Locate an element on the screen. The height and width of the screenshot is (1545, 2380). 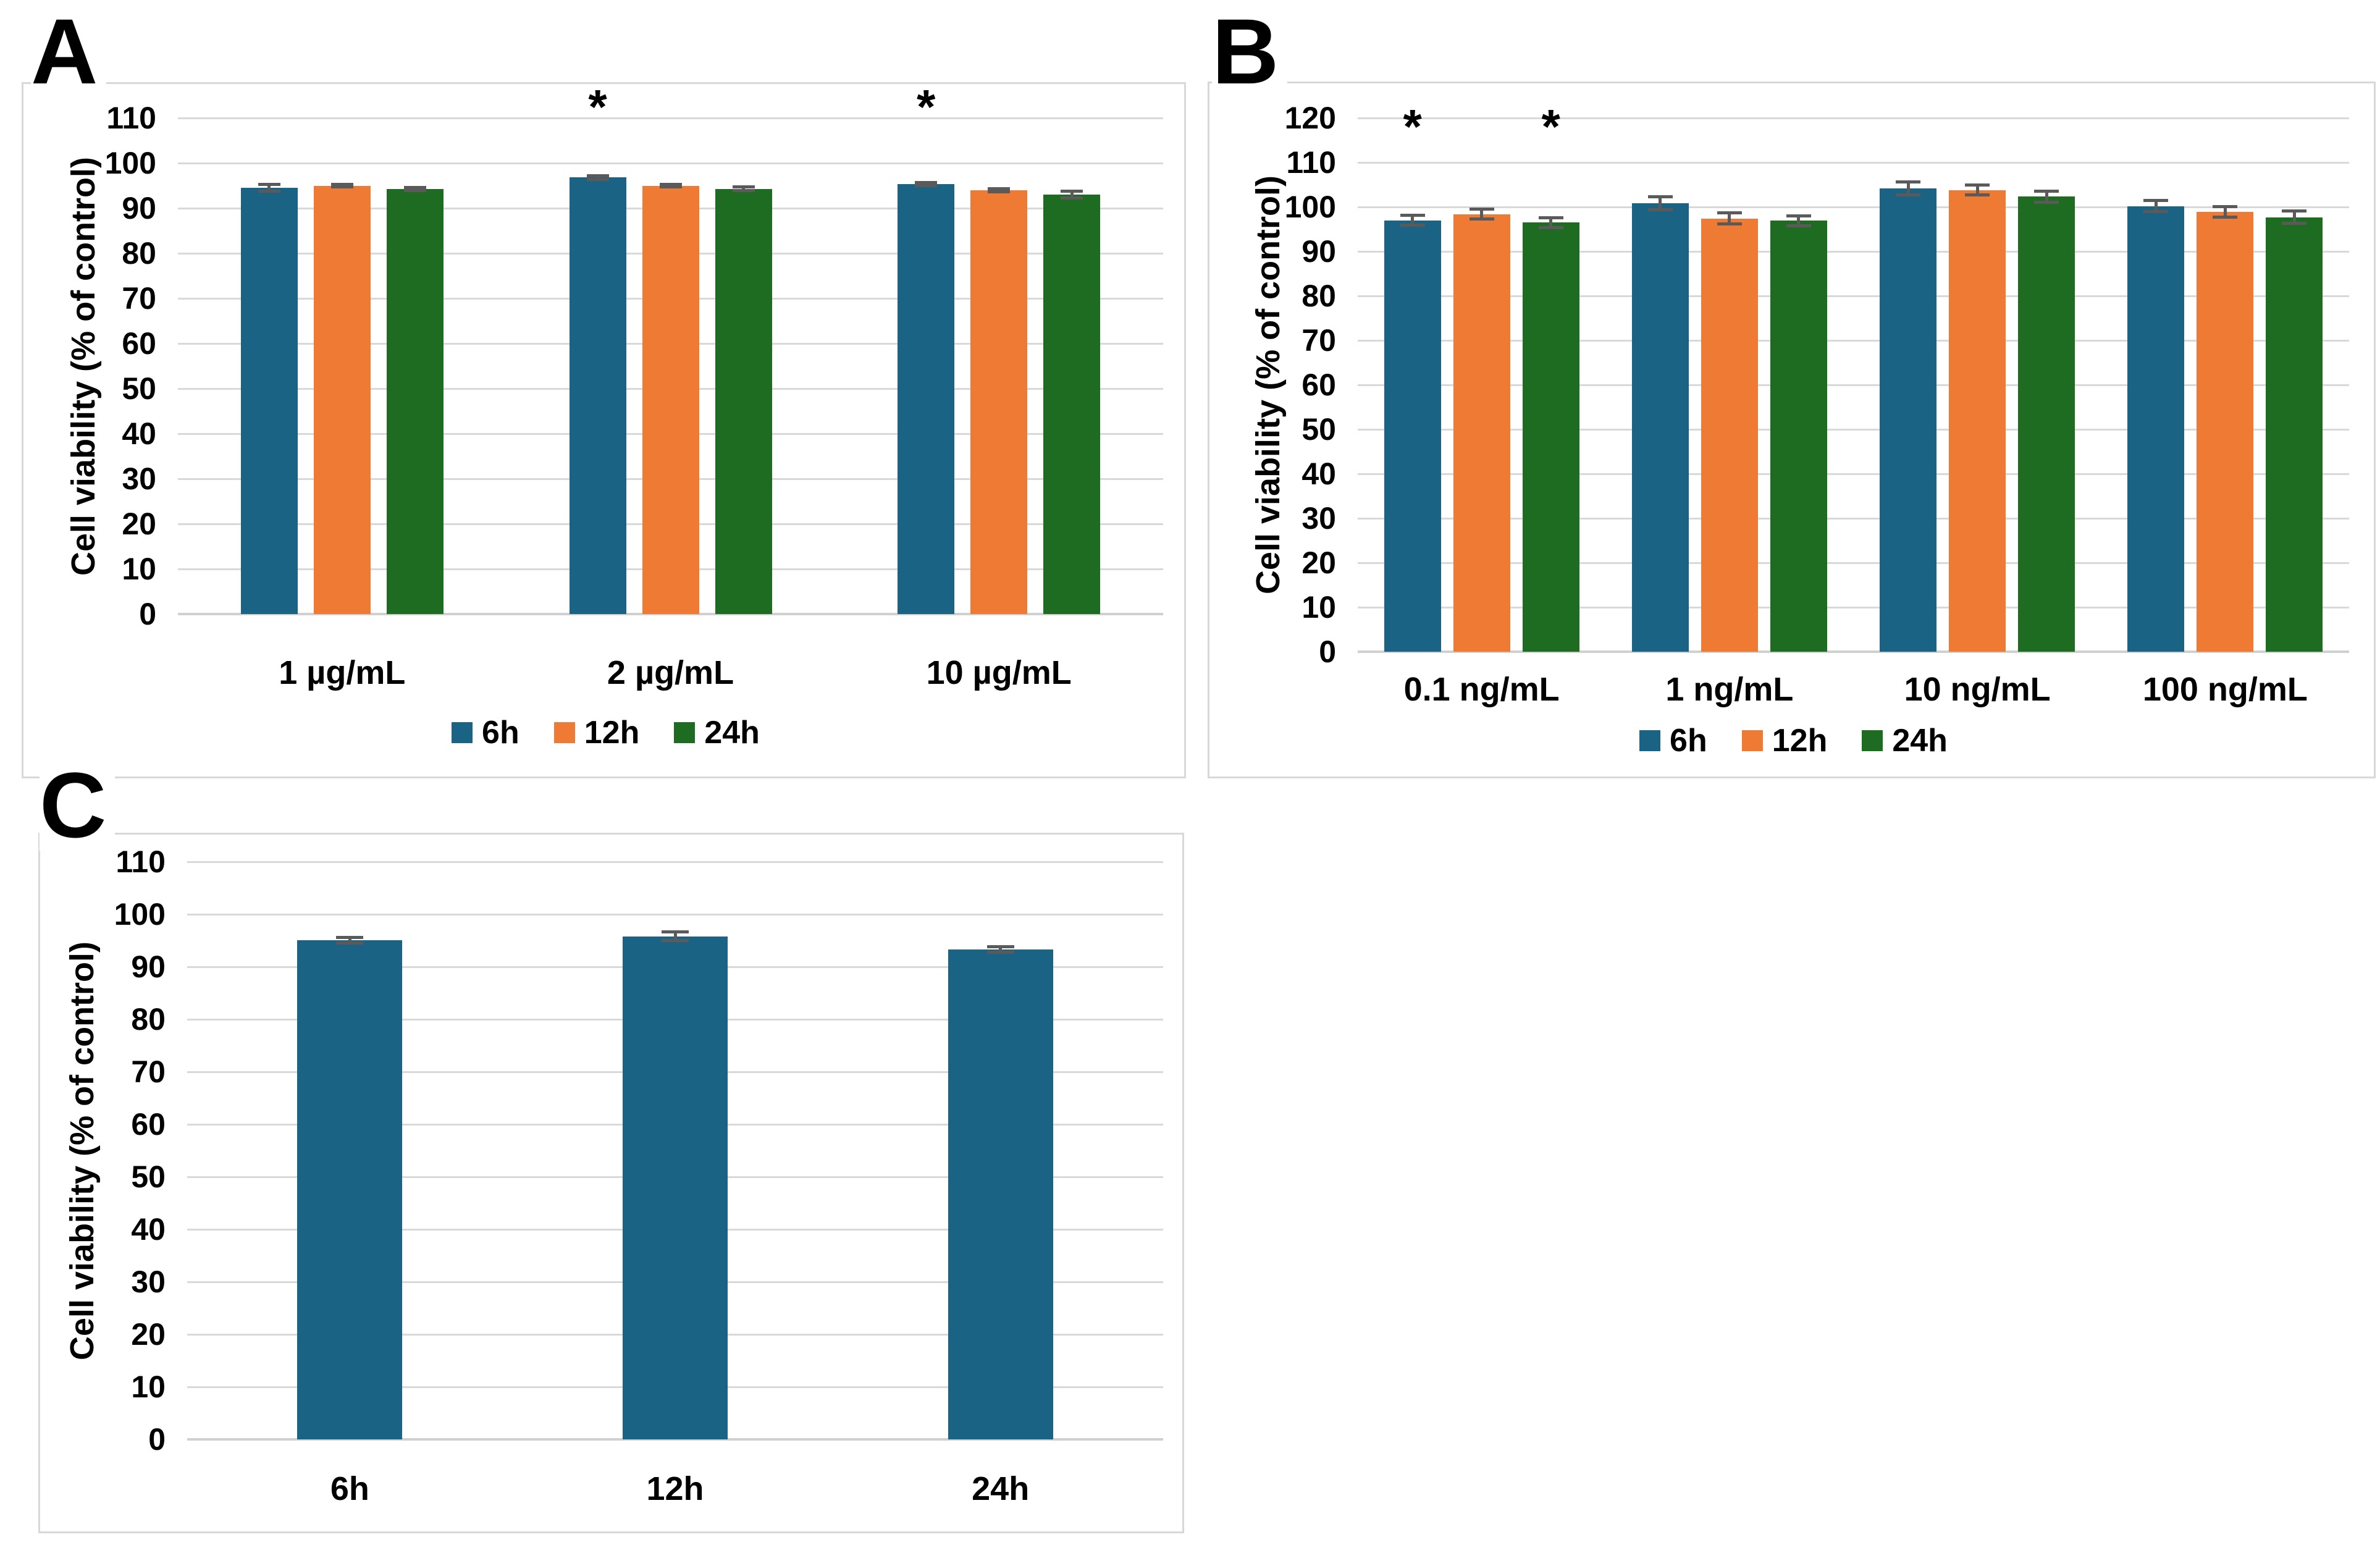
x-axis-label: 6h is located at coordinates (349, 1488).